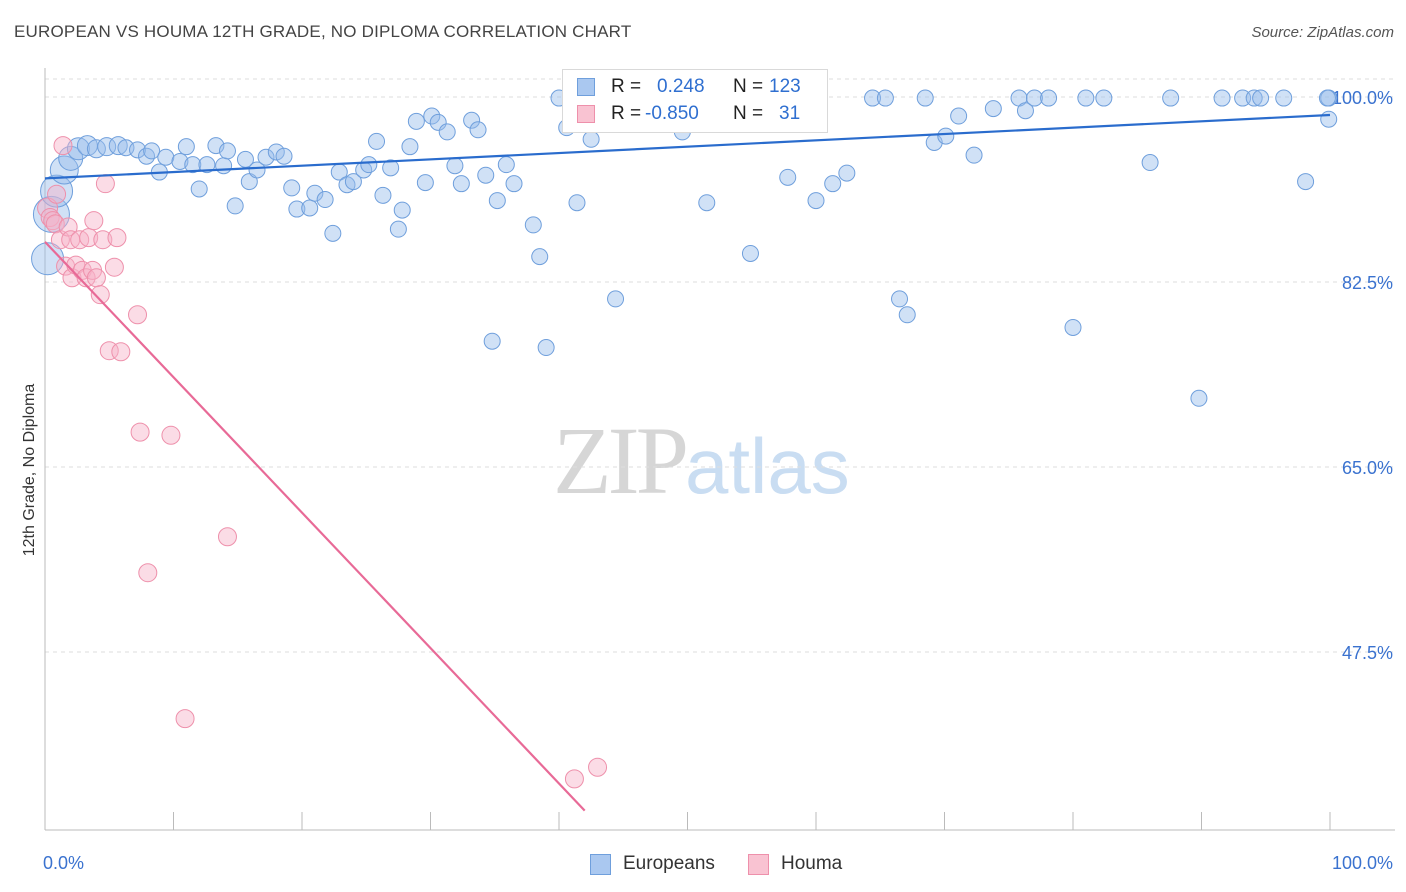 The width and height of the screenshot is (1406, 892). I want to click on europeans-swatch, so click(586, 87).